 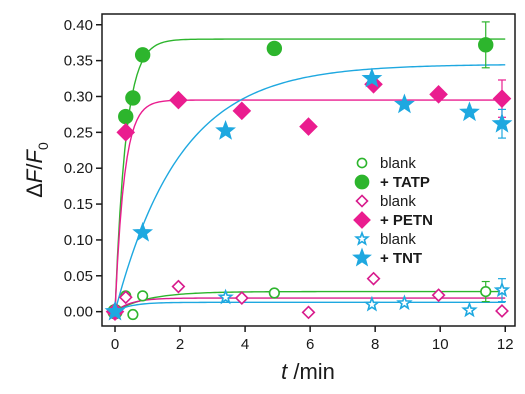 I want to click on fit-curve, so click(x=310, y=307).